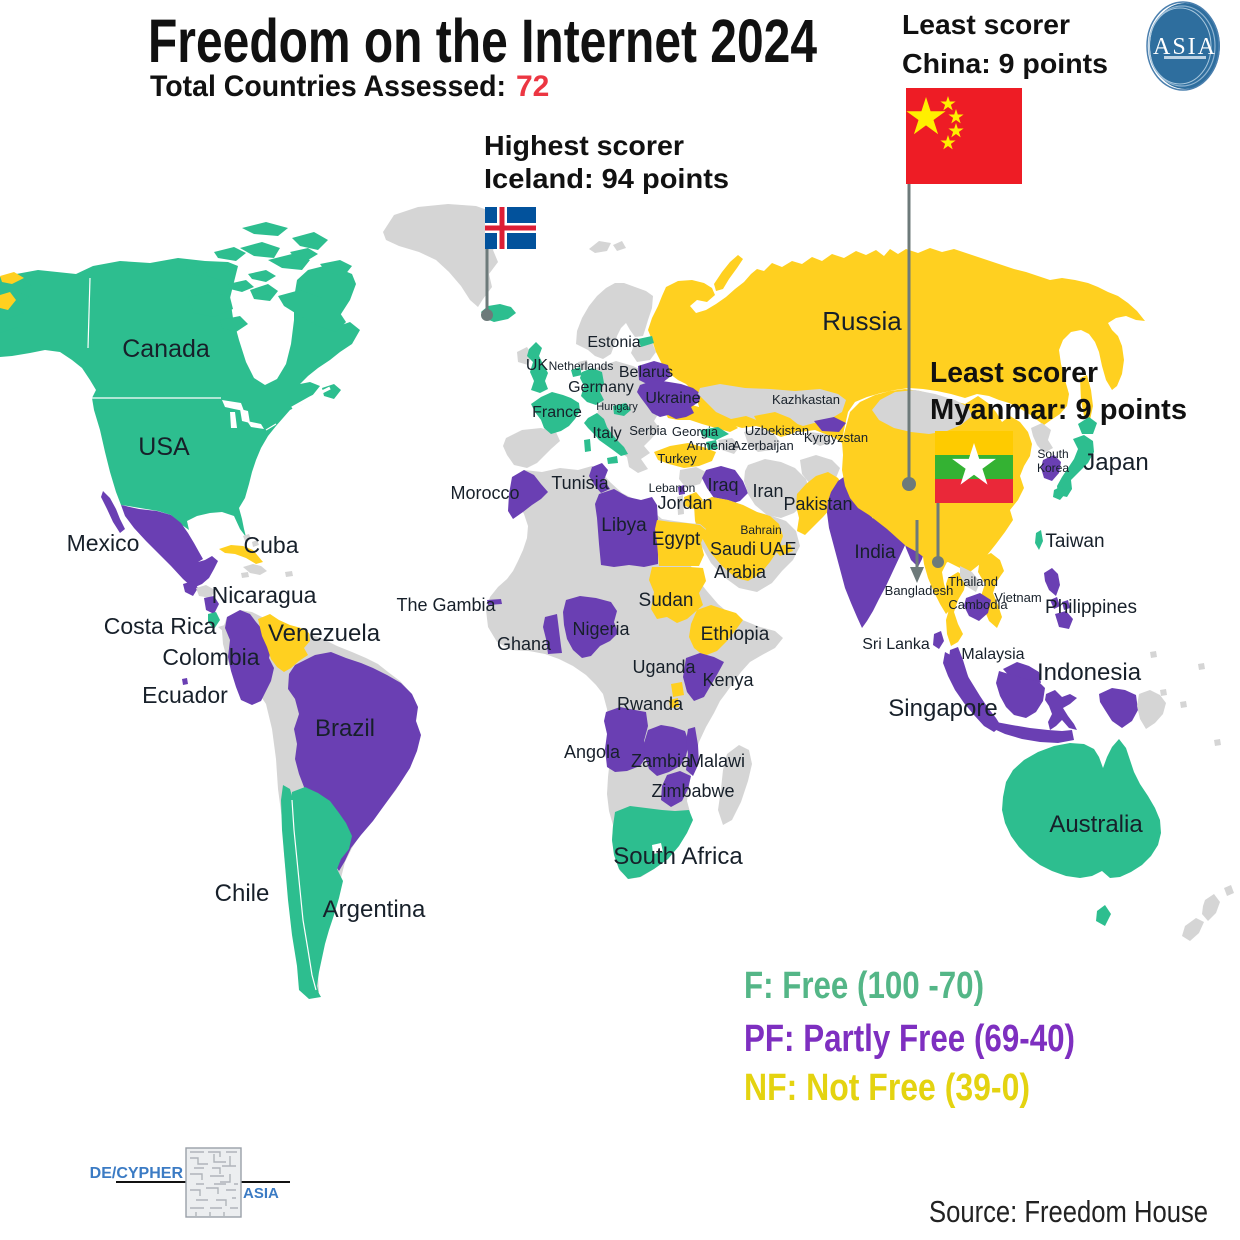 Image resolution: width=1240 pixels, height=1240 pixels. Describe the element at coordinates (909, 1039) in the screenshot. I see `svg-text: PF: Partly Free (69-40)` at that location.